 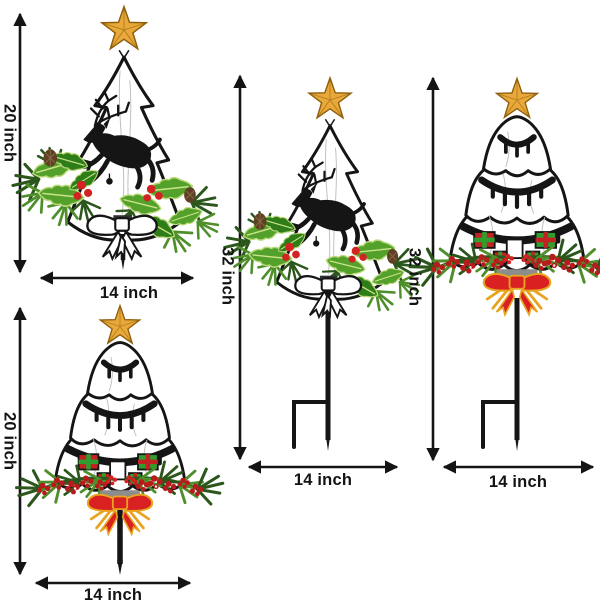 What do you see at coordinates (500, 374) in the screenshot?
I see `stake-right-with-prong` at bounding box center [500, 374].